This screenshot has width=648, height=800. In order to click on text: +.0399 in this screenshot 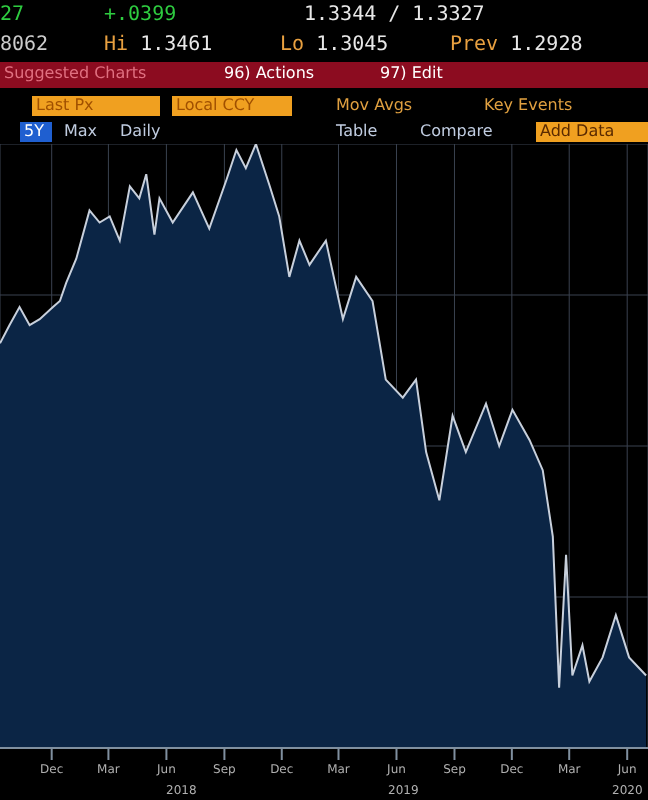, I will do `click(140, 16)`.